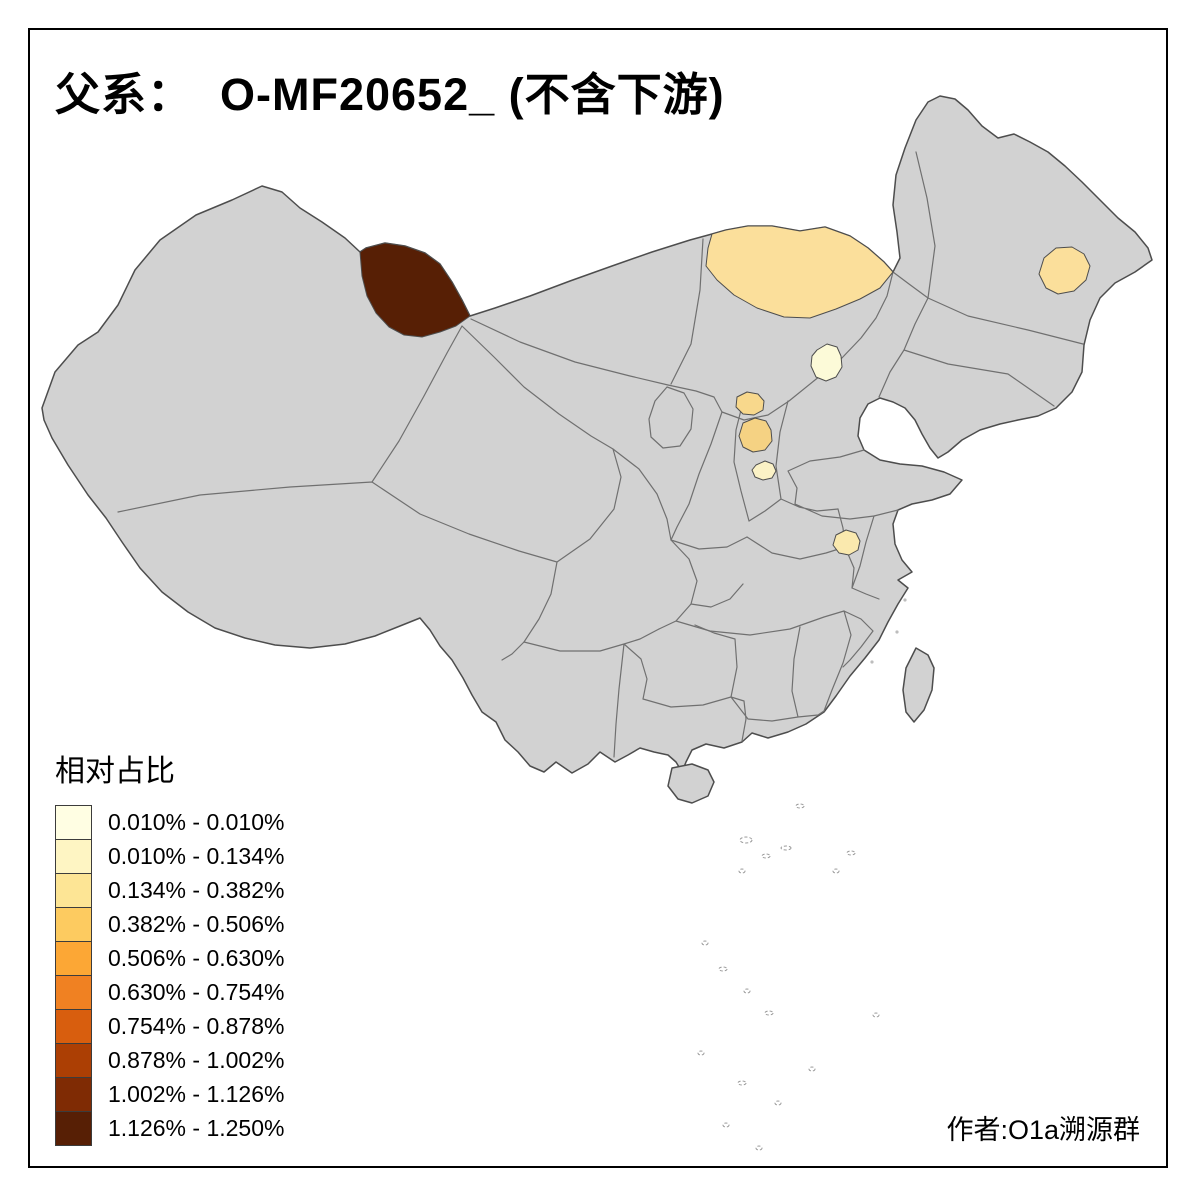 This screenshot has height=1200, width=1200. What do you see at coordinates (415, 290) in the screenshot?
I see `region-northern-xinjiang` at bounding box center [415, 290].